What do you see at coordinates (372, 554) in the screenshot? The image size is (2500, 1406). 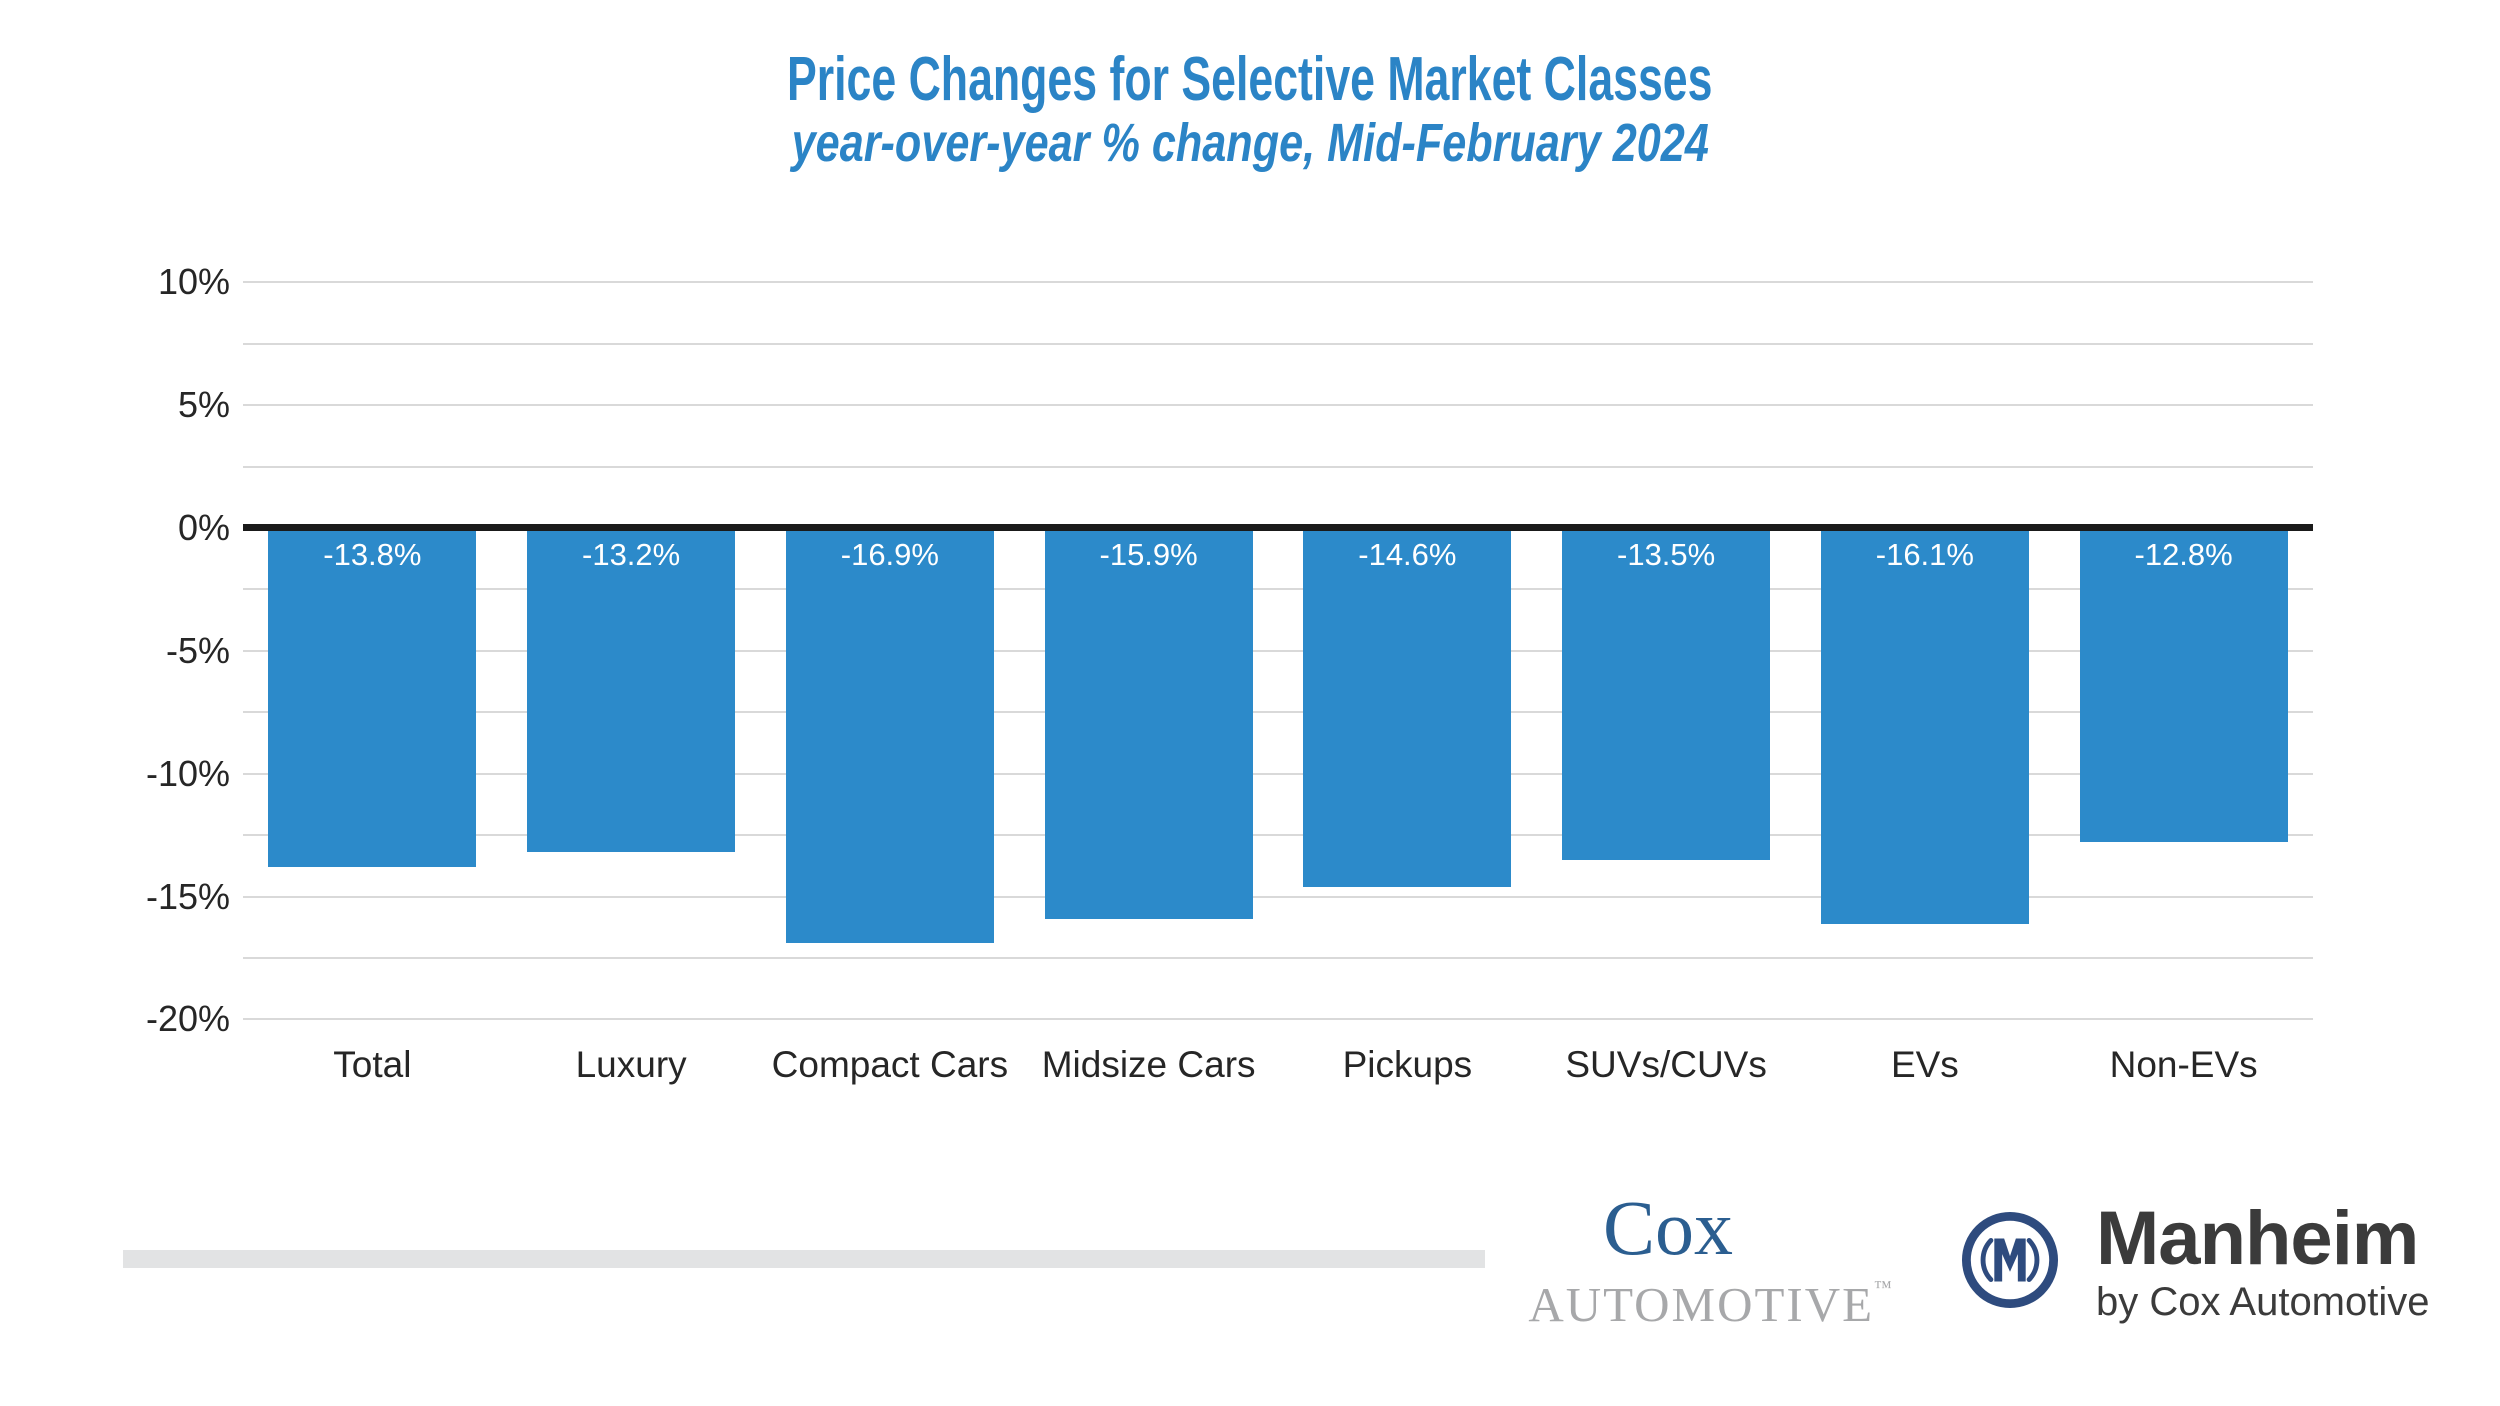 I see `bar-value-label: -13.8%` at bounding box center [372, 554].